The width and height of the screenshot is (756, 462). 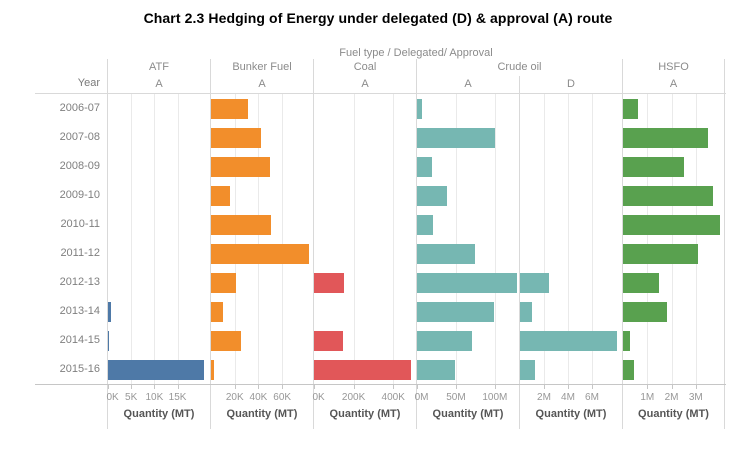 I want to click on column-field-label: Fuel type / Delegated/ Approval, so click(x=416, y=53).